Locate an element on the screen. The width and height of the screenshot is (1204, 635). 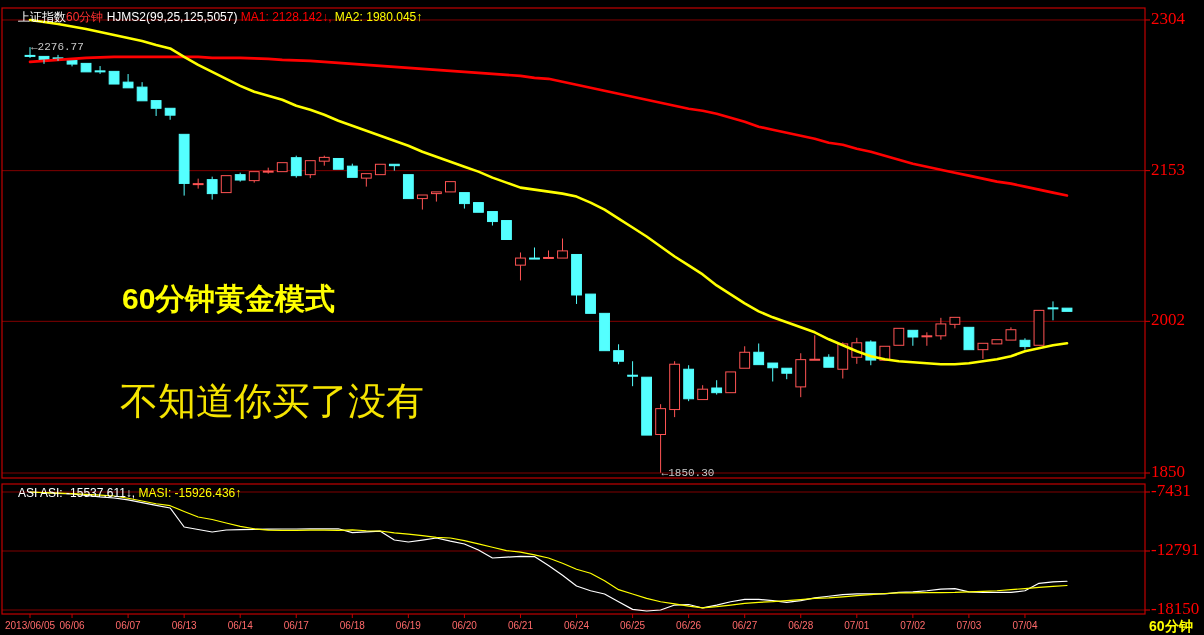
annotation: -15926.436↑ is located at coordinates (208, 493).